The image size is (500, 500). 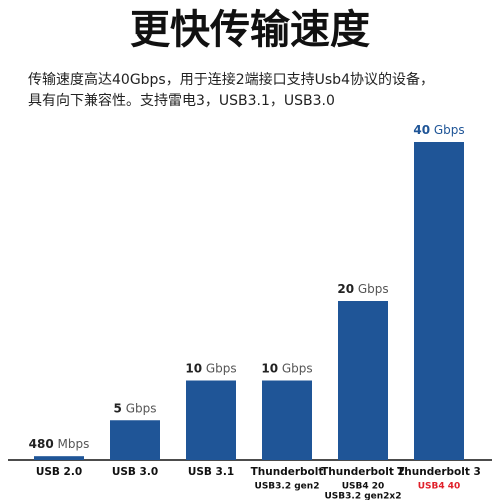 I want to click on x-tick-sublabel: USB3.2 gen2, so click(x=287, y=487).